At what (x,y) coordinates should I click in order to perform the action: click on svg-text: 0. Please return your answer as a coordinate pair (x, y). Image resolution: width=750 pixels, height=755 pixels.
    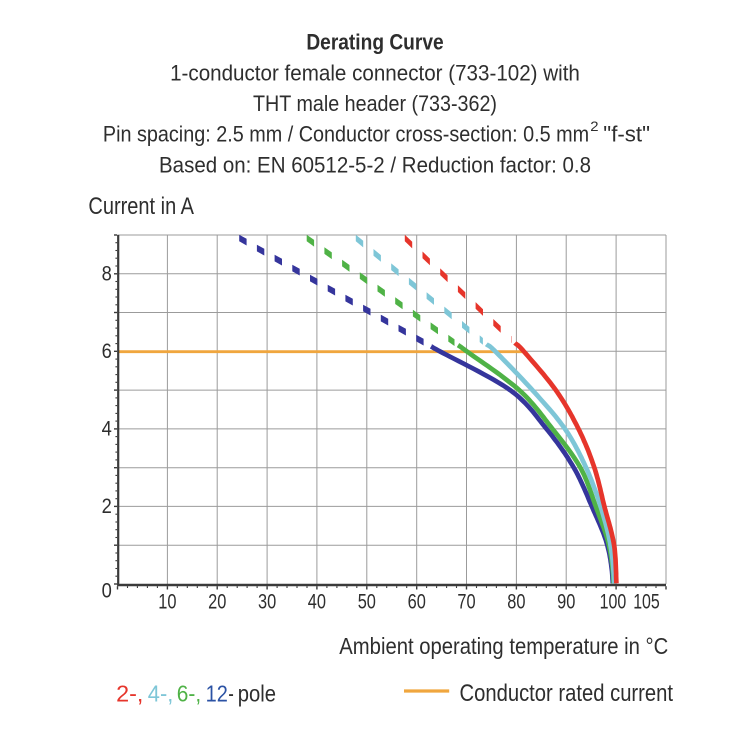
    Looking at the image, I should click on (107, 591).